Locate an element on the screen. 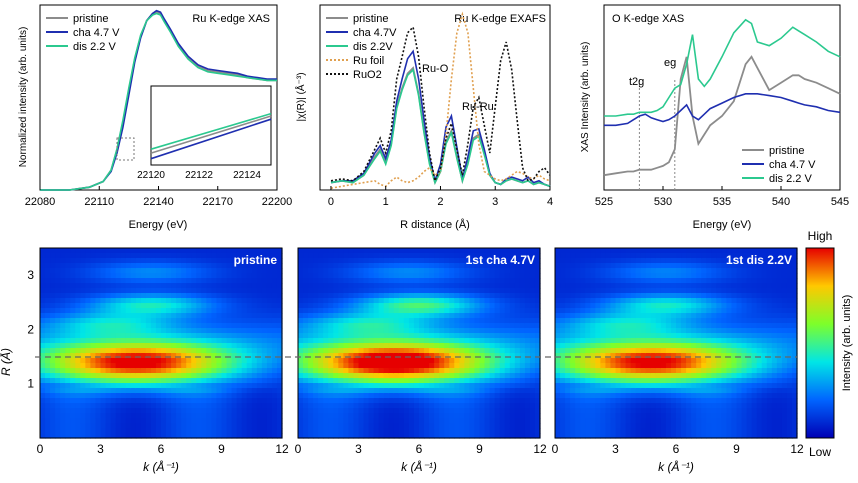 The height and width of the screenshot is (483, 858). wt-xtick-label: 3 is located at coordinates (100, 449).